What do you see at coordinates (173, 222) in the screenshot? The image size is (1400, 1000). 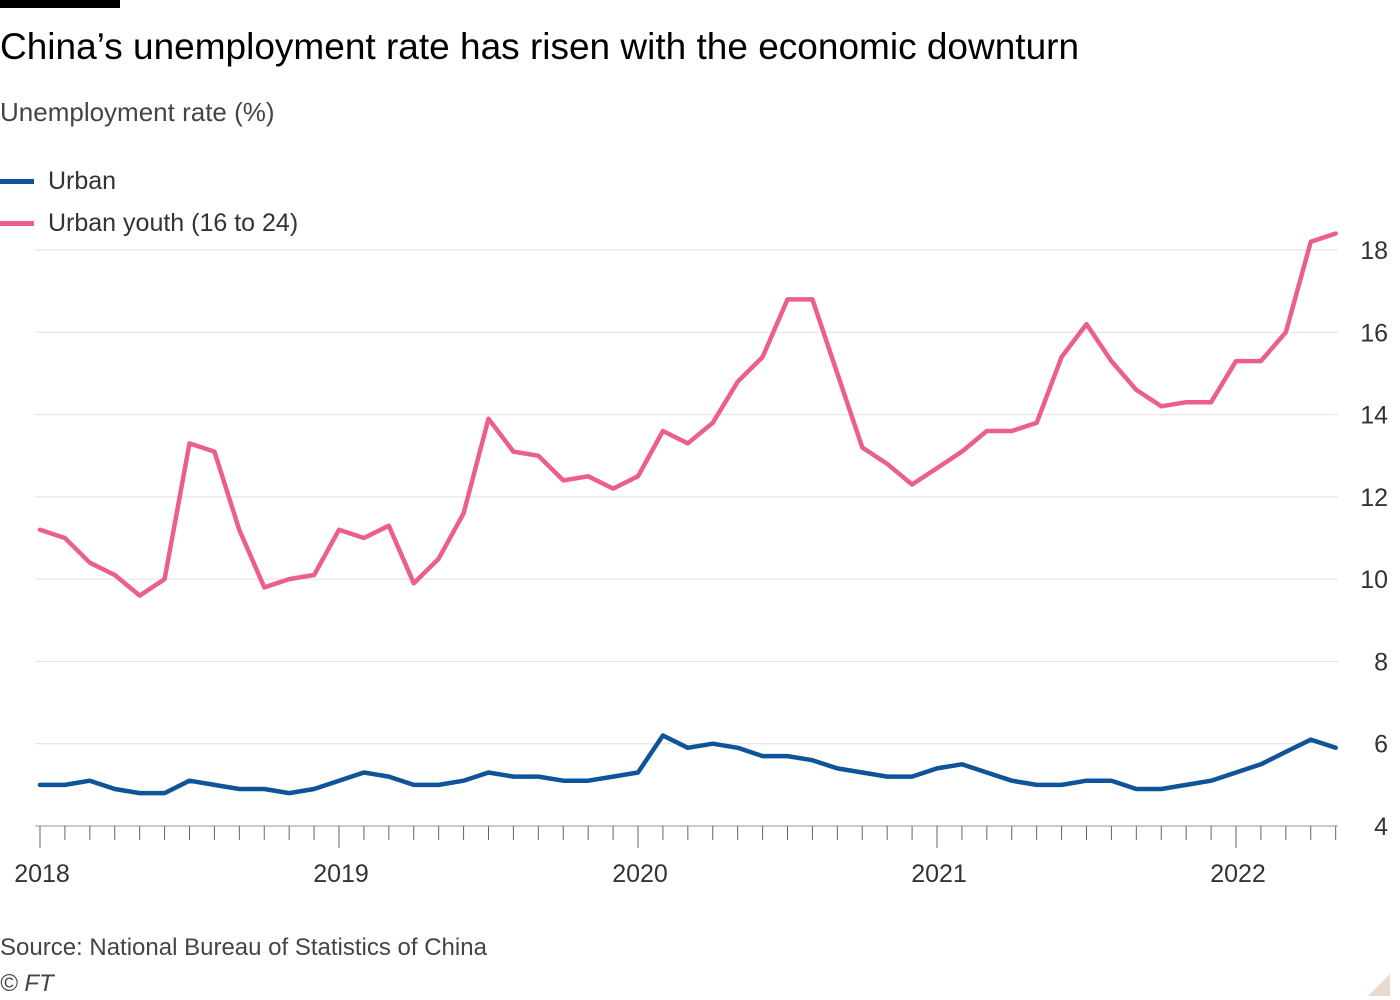 I see `legend-label-urban-youth: Urban youth (16 to 24)` at bounding box center [173, 222].